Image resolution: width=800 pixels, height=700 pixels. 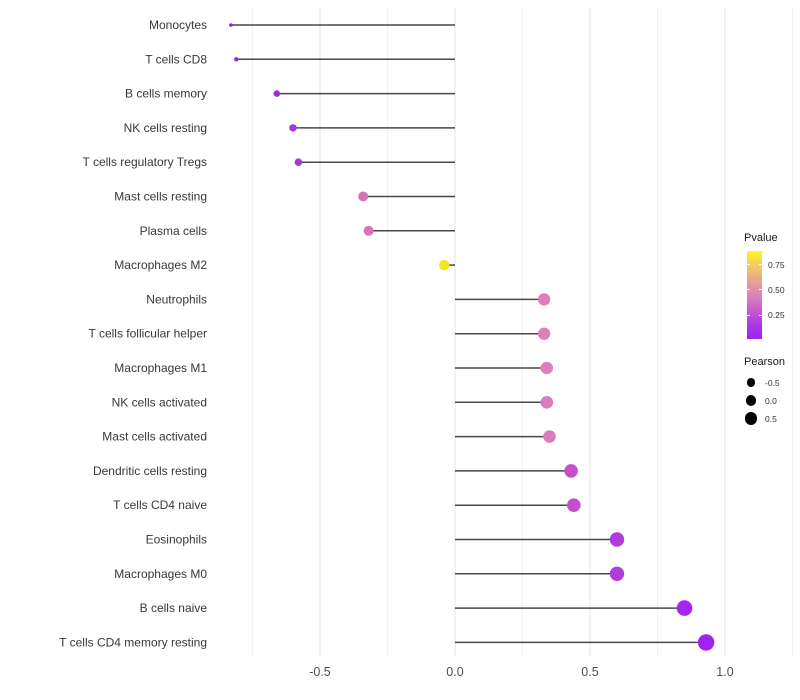 What do you see at coordinates (154, 437) in the screenshot?
I see `y-axis-label: Mast cells activated` at bounding box center [154, 437].